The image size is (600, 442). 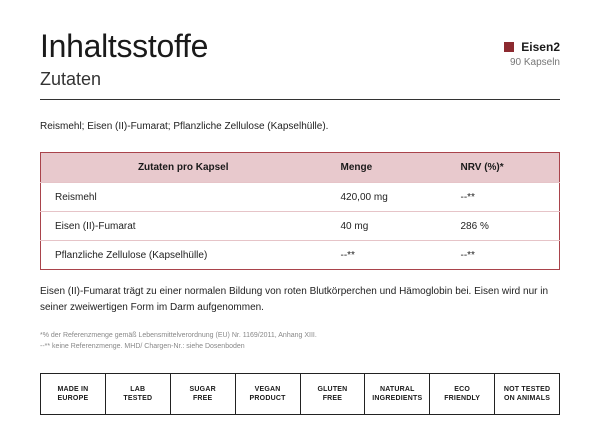 What do you see at coordinates (300, 197) in the screenshot?
I see `table-row: Reismehl 420,00 mg --**` at bounding box center [300, 197].